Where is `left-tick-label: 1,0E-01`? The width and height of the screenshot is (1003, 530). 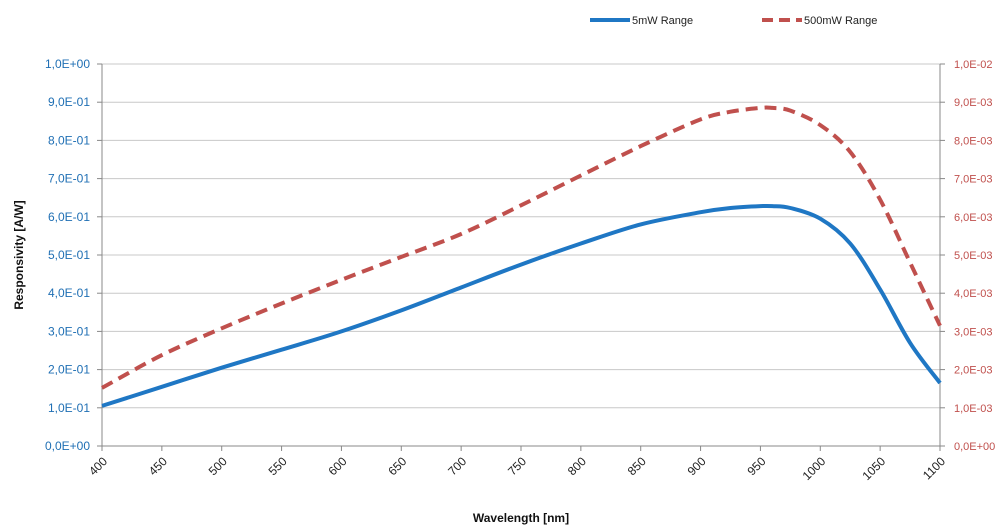 left-tick-label: 1,0E-01 is located at coordinates (69, 408).